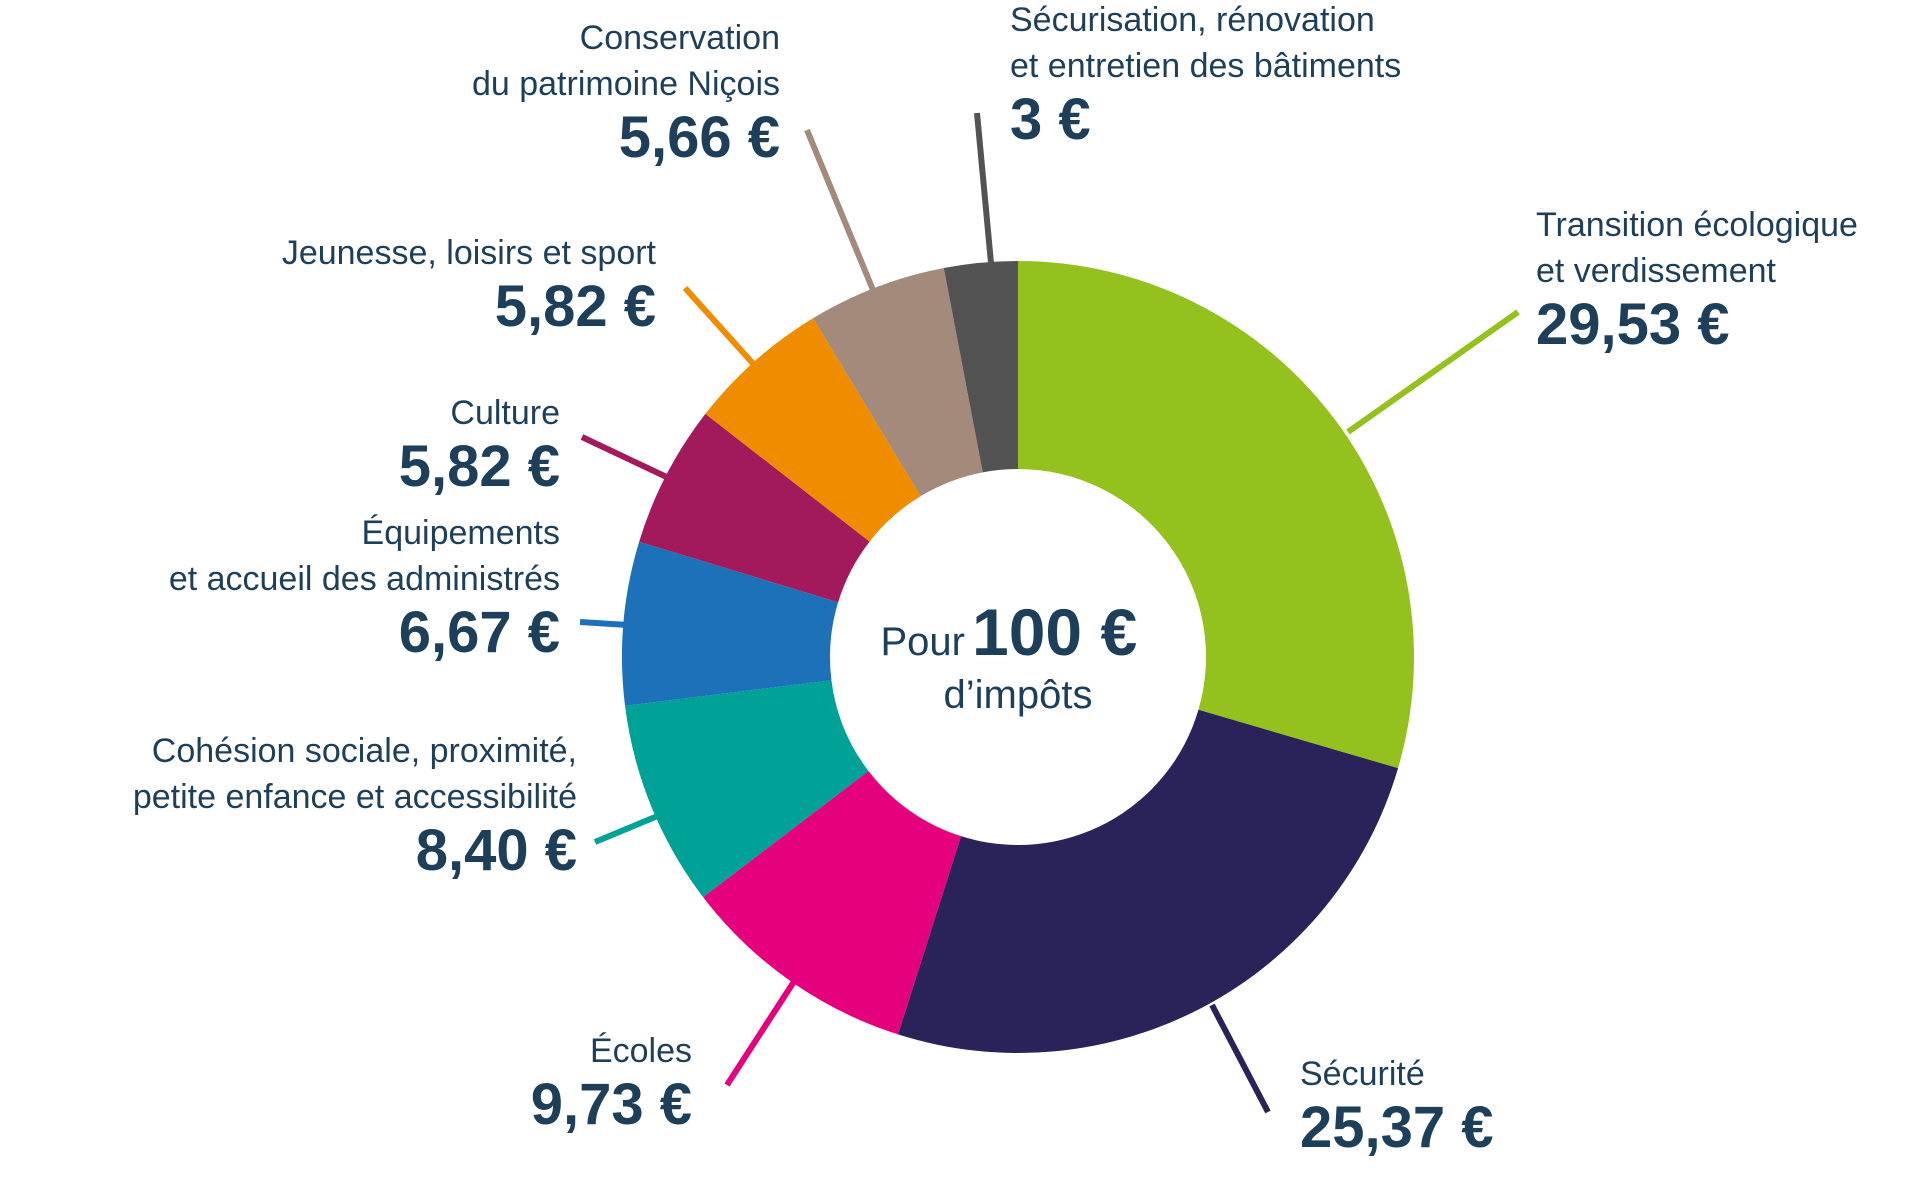  Describe the element at coordinates (505, 413) in the screenshot. I see `slice-label-5-line-0: Culture` at that location.